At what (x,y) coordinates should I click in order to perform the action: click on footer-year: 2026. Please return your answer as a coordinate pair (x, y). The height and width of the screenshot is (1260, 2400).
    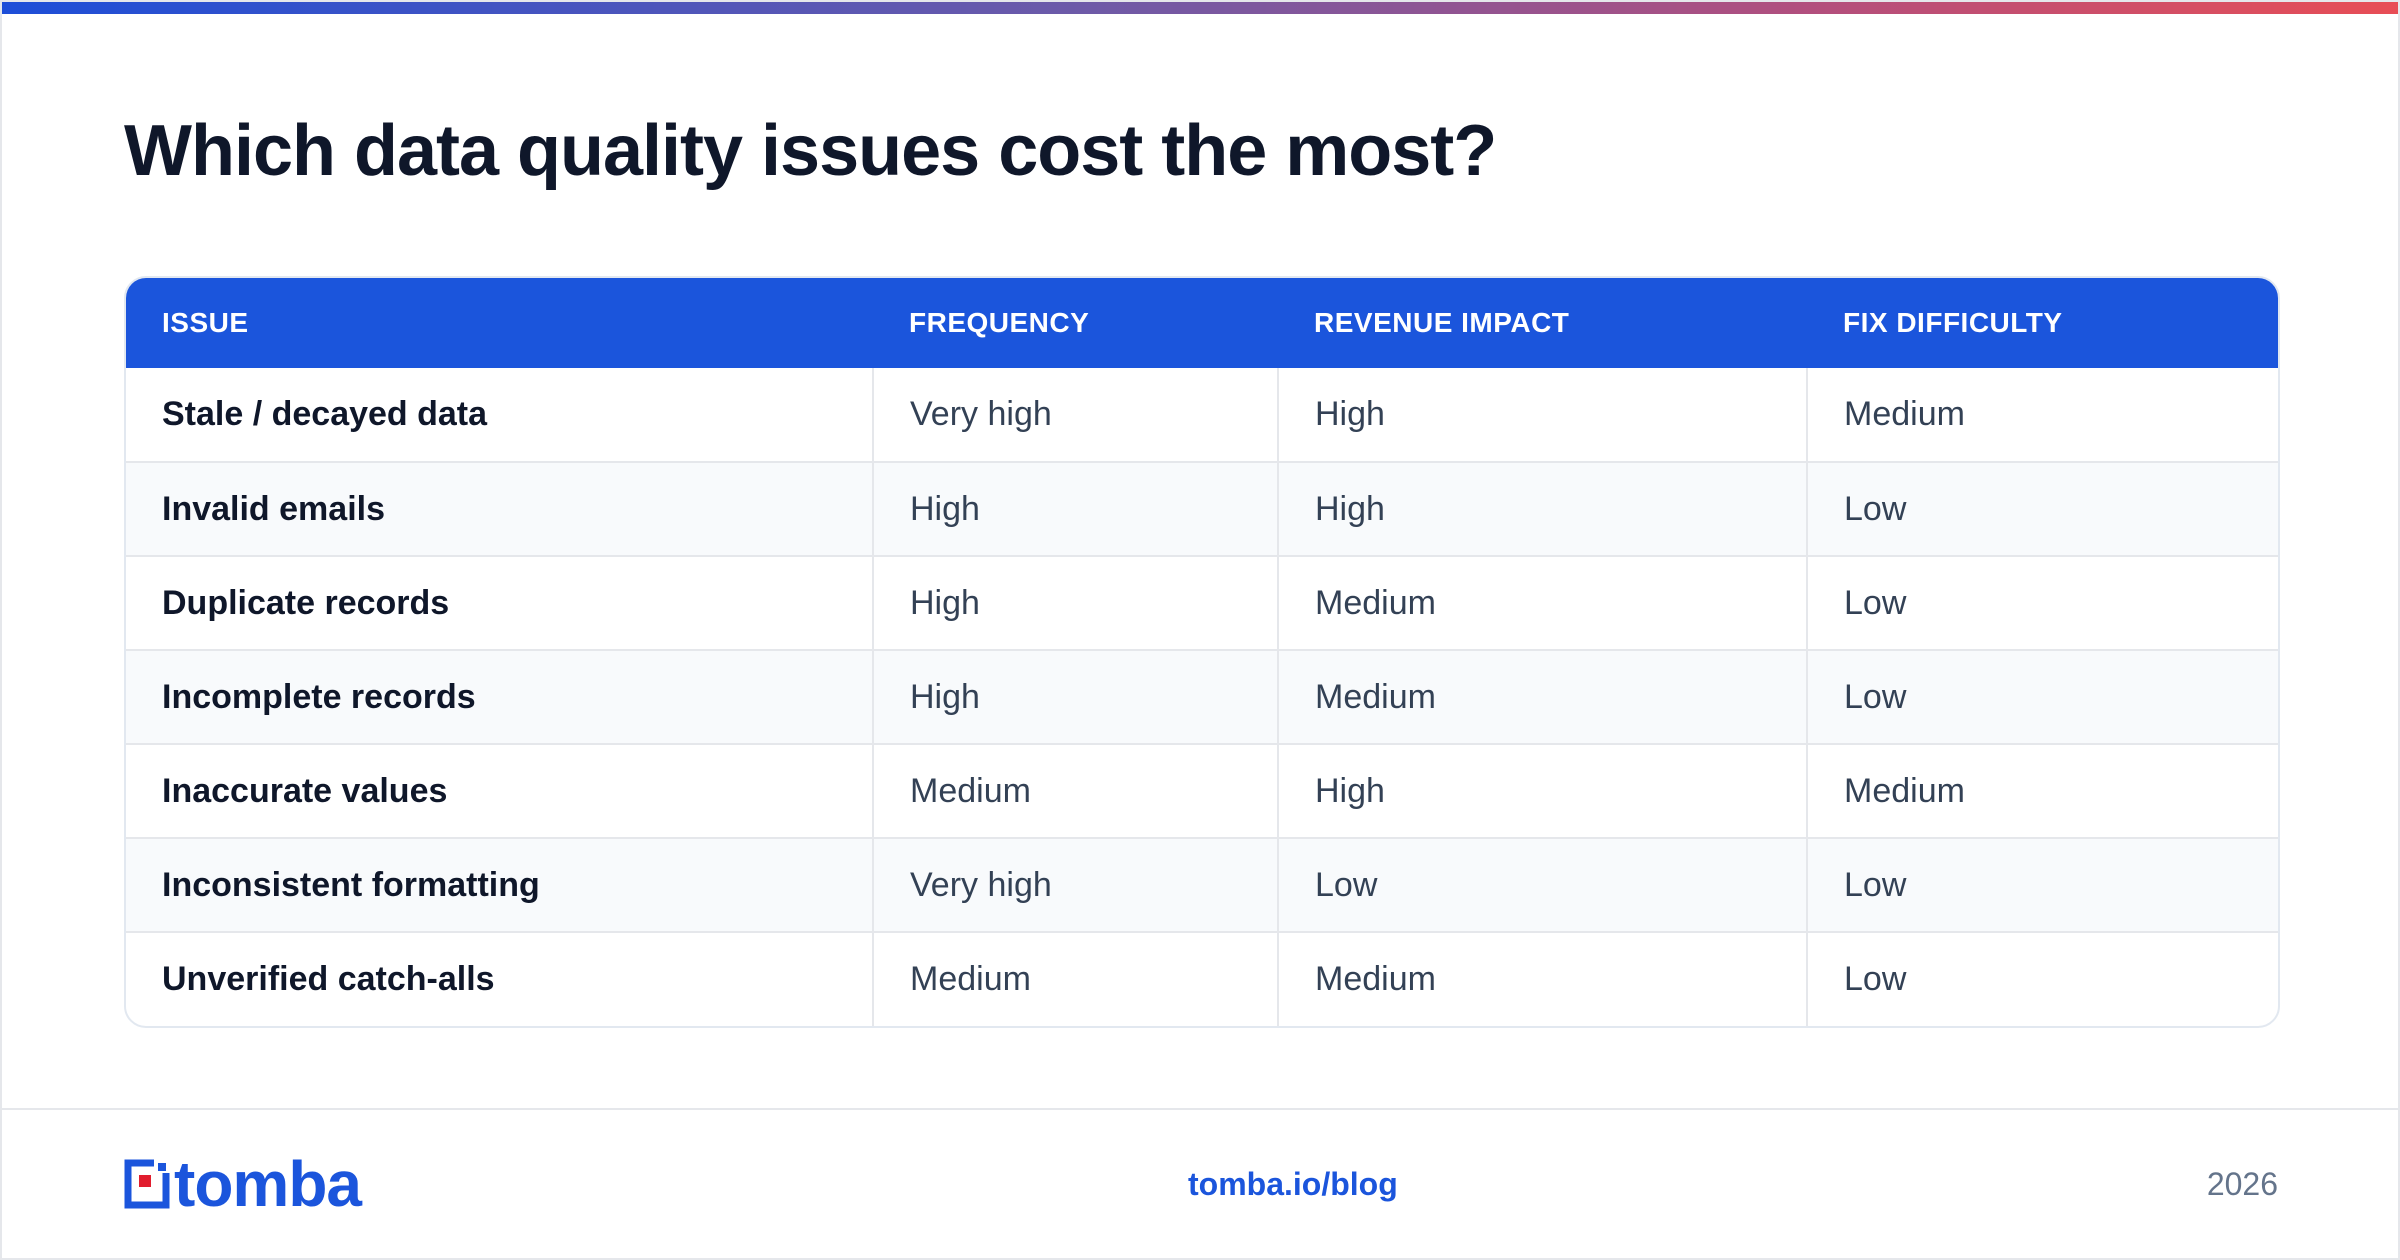
    Looking at the image, I should click on (2242, 1184).